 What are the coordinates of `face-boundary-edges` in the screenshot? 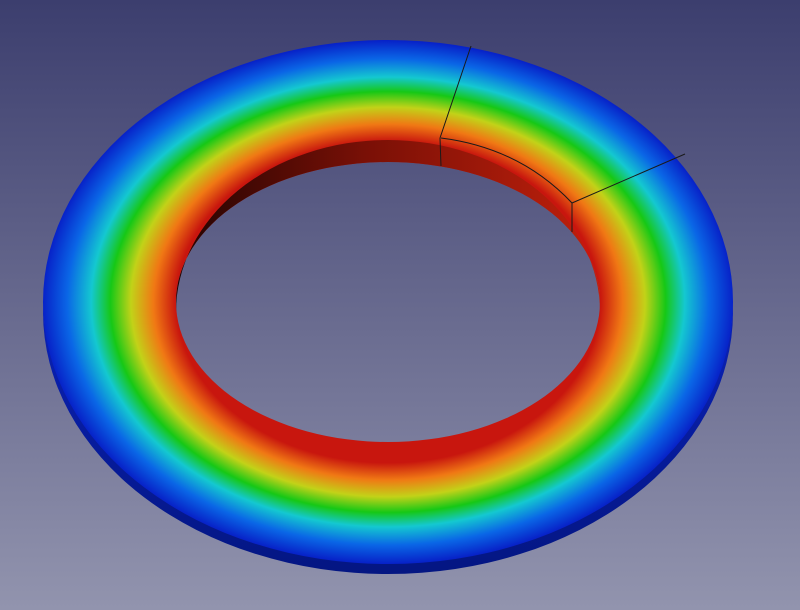 It's located at (562, 138).